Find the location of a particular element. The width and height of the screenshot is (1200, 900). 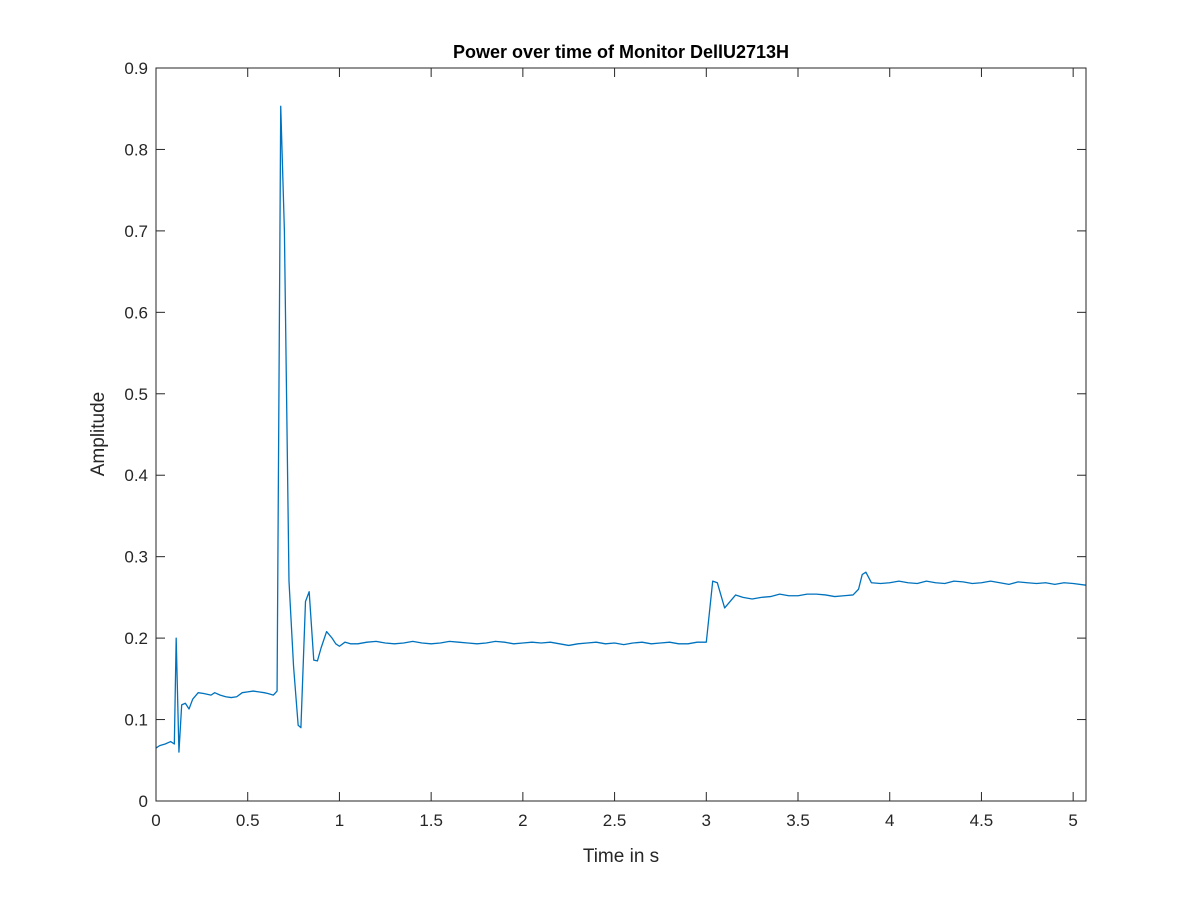

x-tick-label: 0 is located at coordinates (155, 820).